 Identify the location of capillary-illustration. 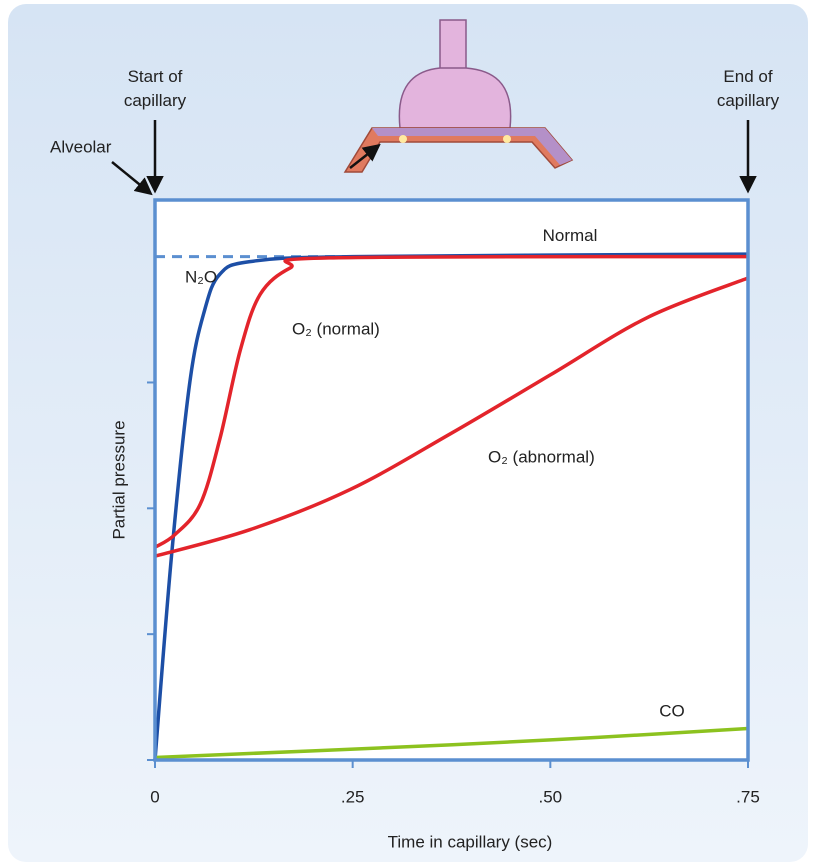
(458, 96).